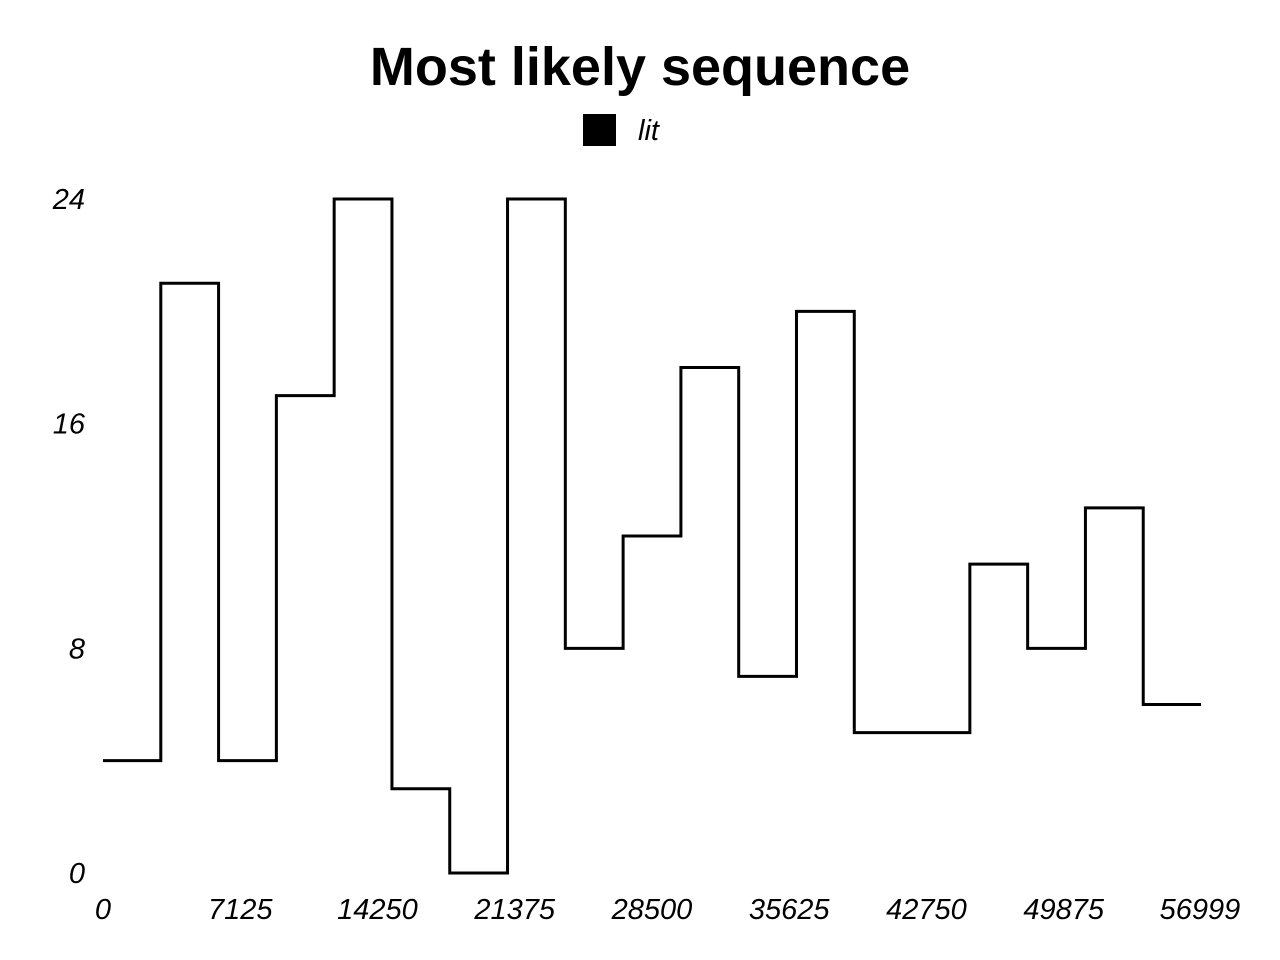 The height and width of the screenshot is (960, 1280). What do you see at coordinates (514, 910) in the screenshot?
I see `x-tick-label: 21375` at bounding box center [514, 910].